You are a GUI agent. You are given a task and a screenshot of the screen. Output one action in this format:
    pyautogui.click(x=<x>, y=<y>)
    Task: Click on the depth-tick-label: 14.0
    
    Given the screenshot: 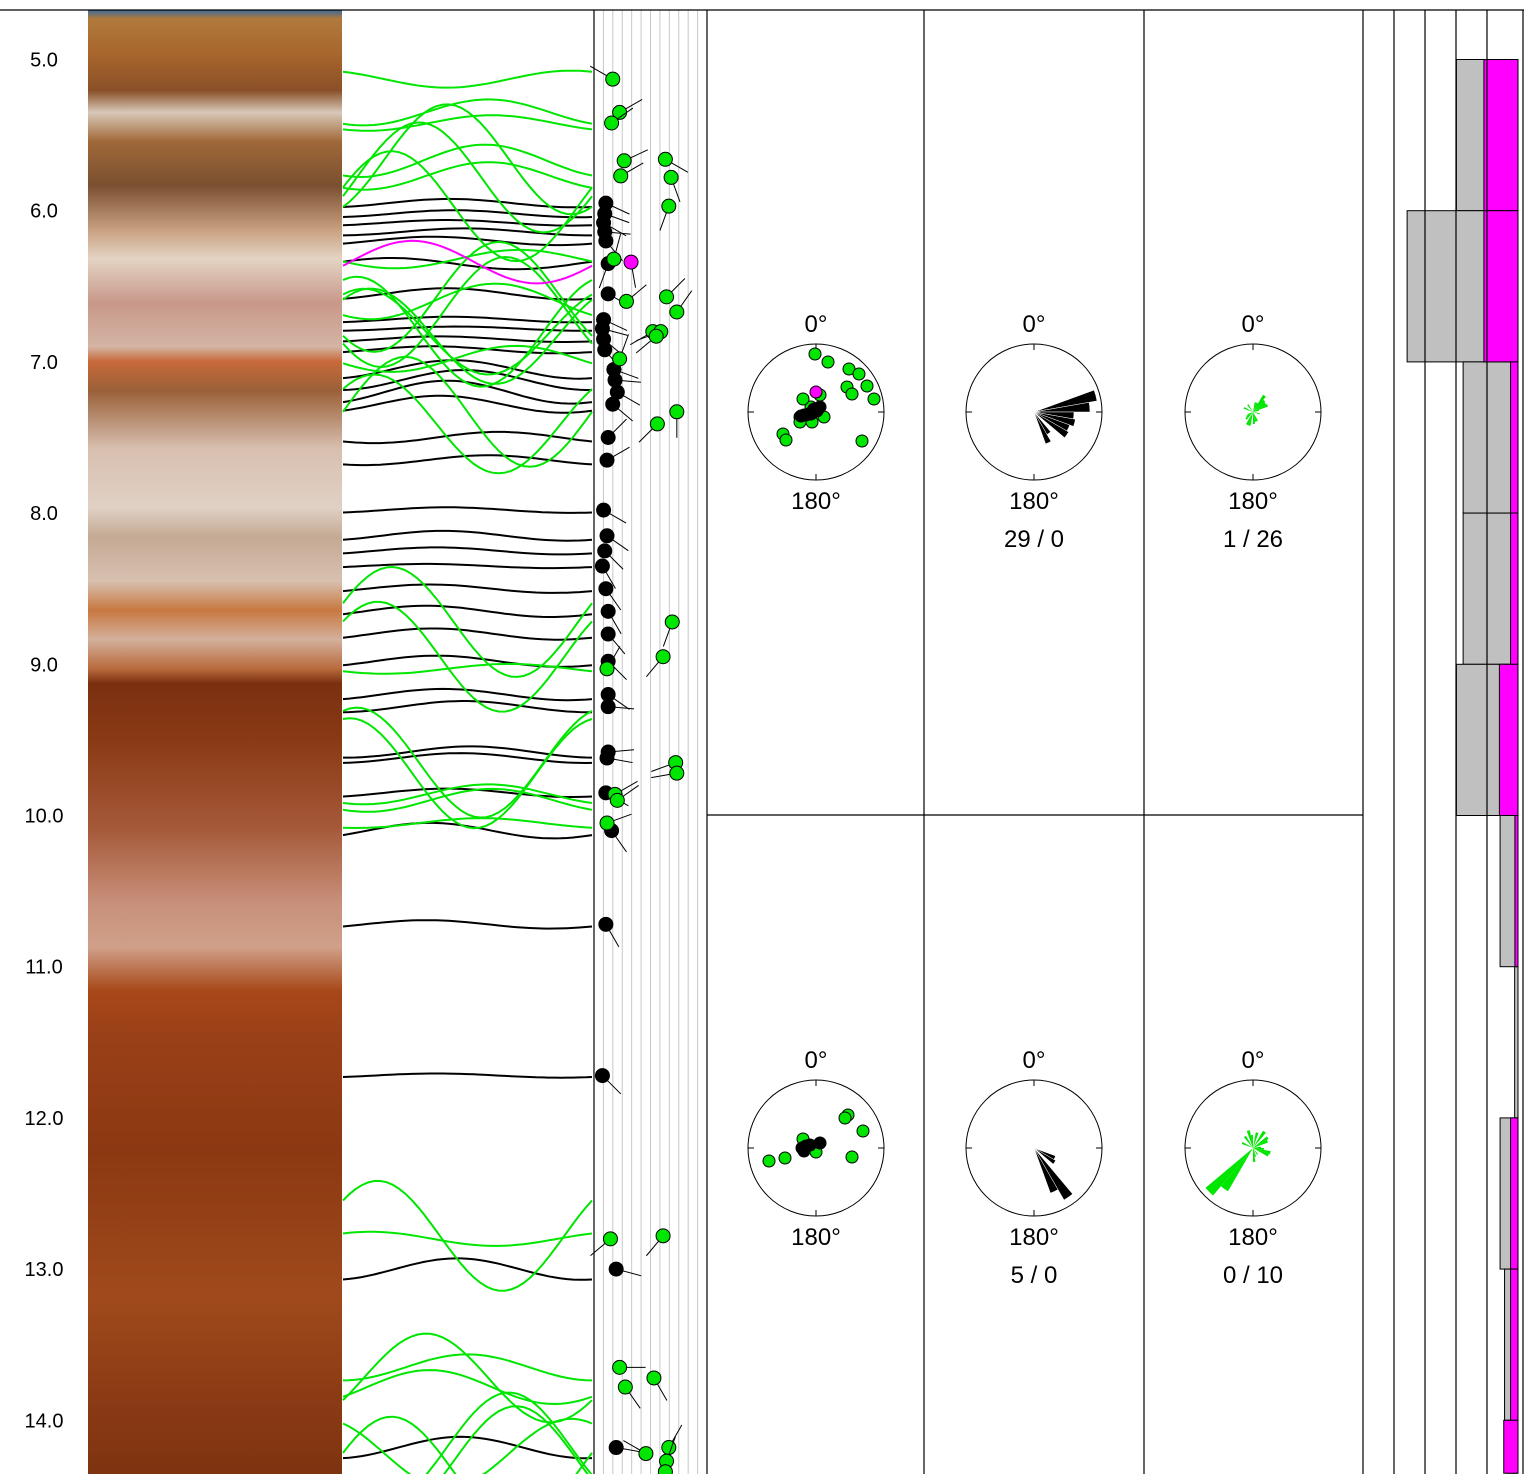 What is the action you would take?
    pyautogui.click(x=44, y=1421)
    